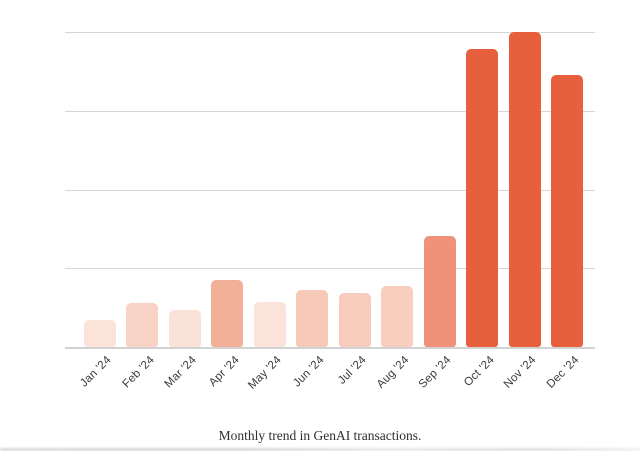 Image resolution: width=640 pixels, height=451 pixels. What do you see at coordinates (330, 348) in the screenshot?
I see `x-axis-line` at bounding box center [330, 348].